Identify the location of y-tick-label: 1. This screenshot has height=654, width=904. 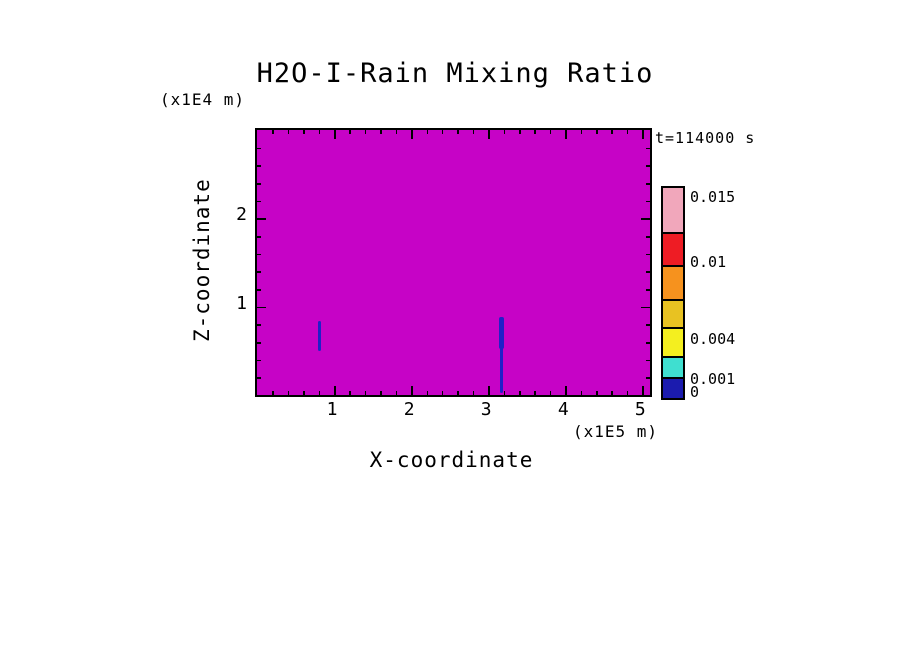
(241, 303).